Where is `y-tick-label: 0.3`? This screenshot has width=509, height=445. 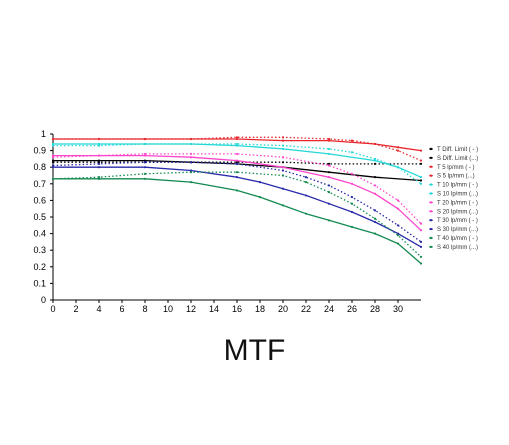 y-tick-label: 0.3 is located at coordinates (39, 250).